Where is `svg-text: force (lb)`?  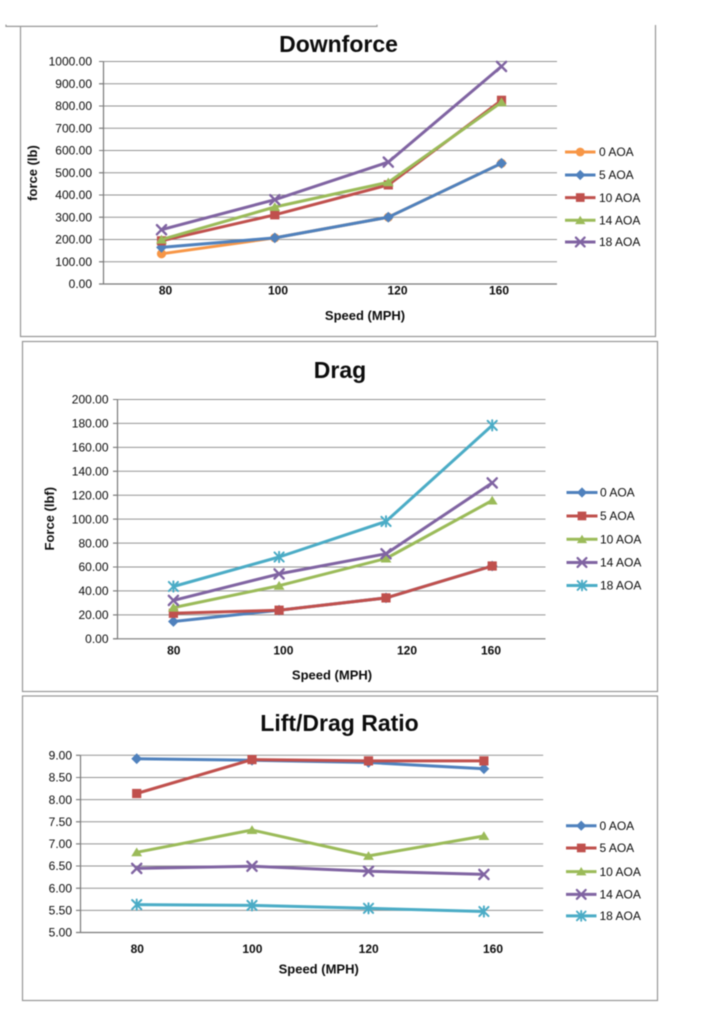 svg-text: force (lb) is located at coordinates (32, 173).